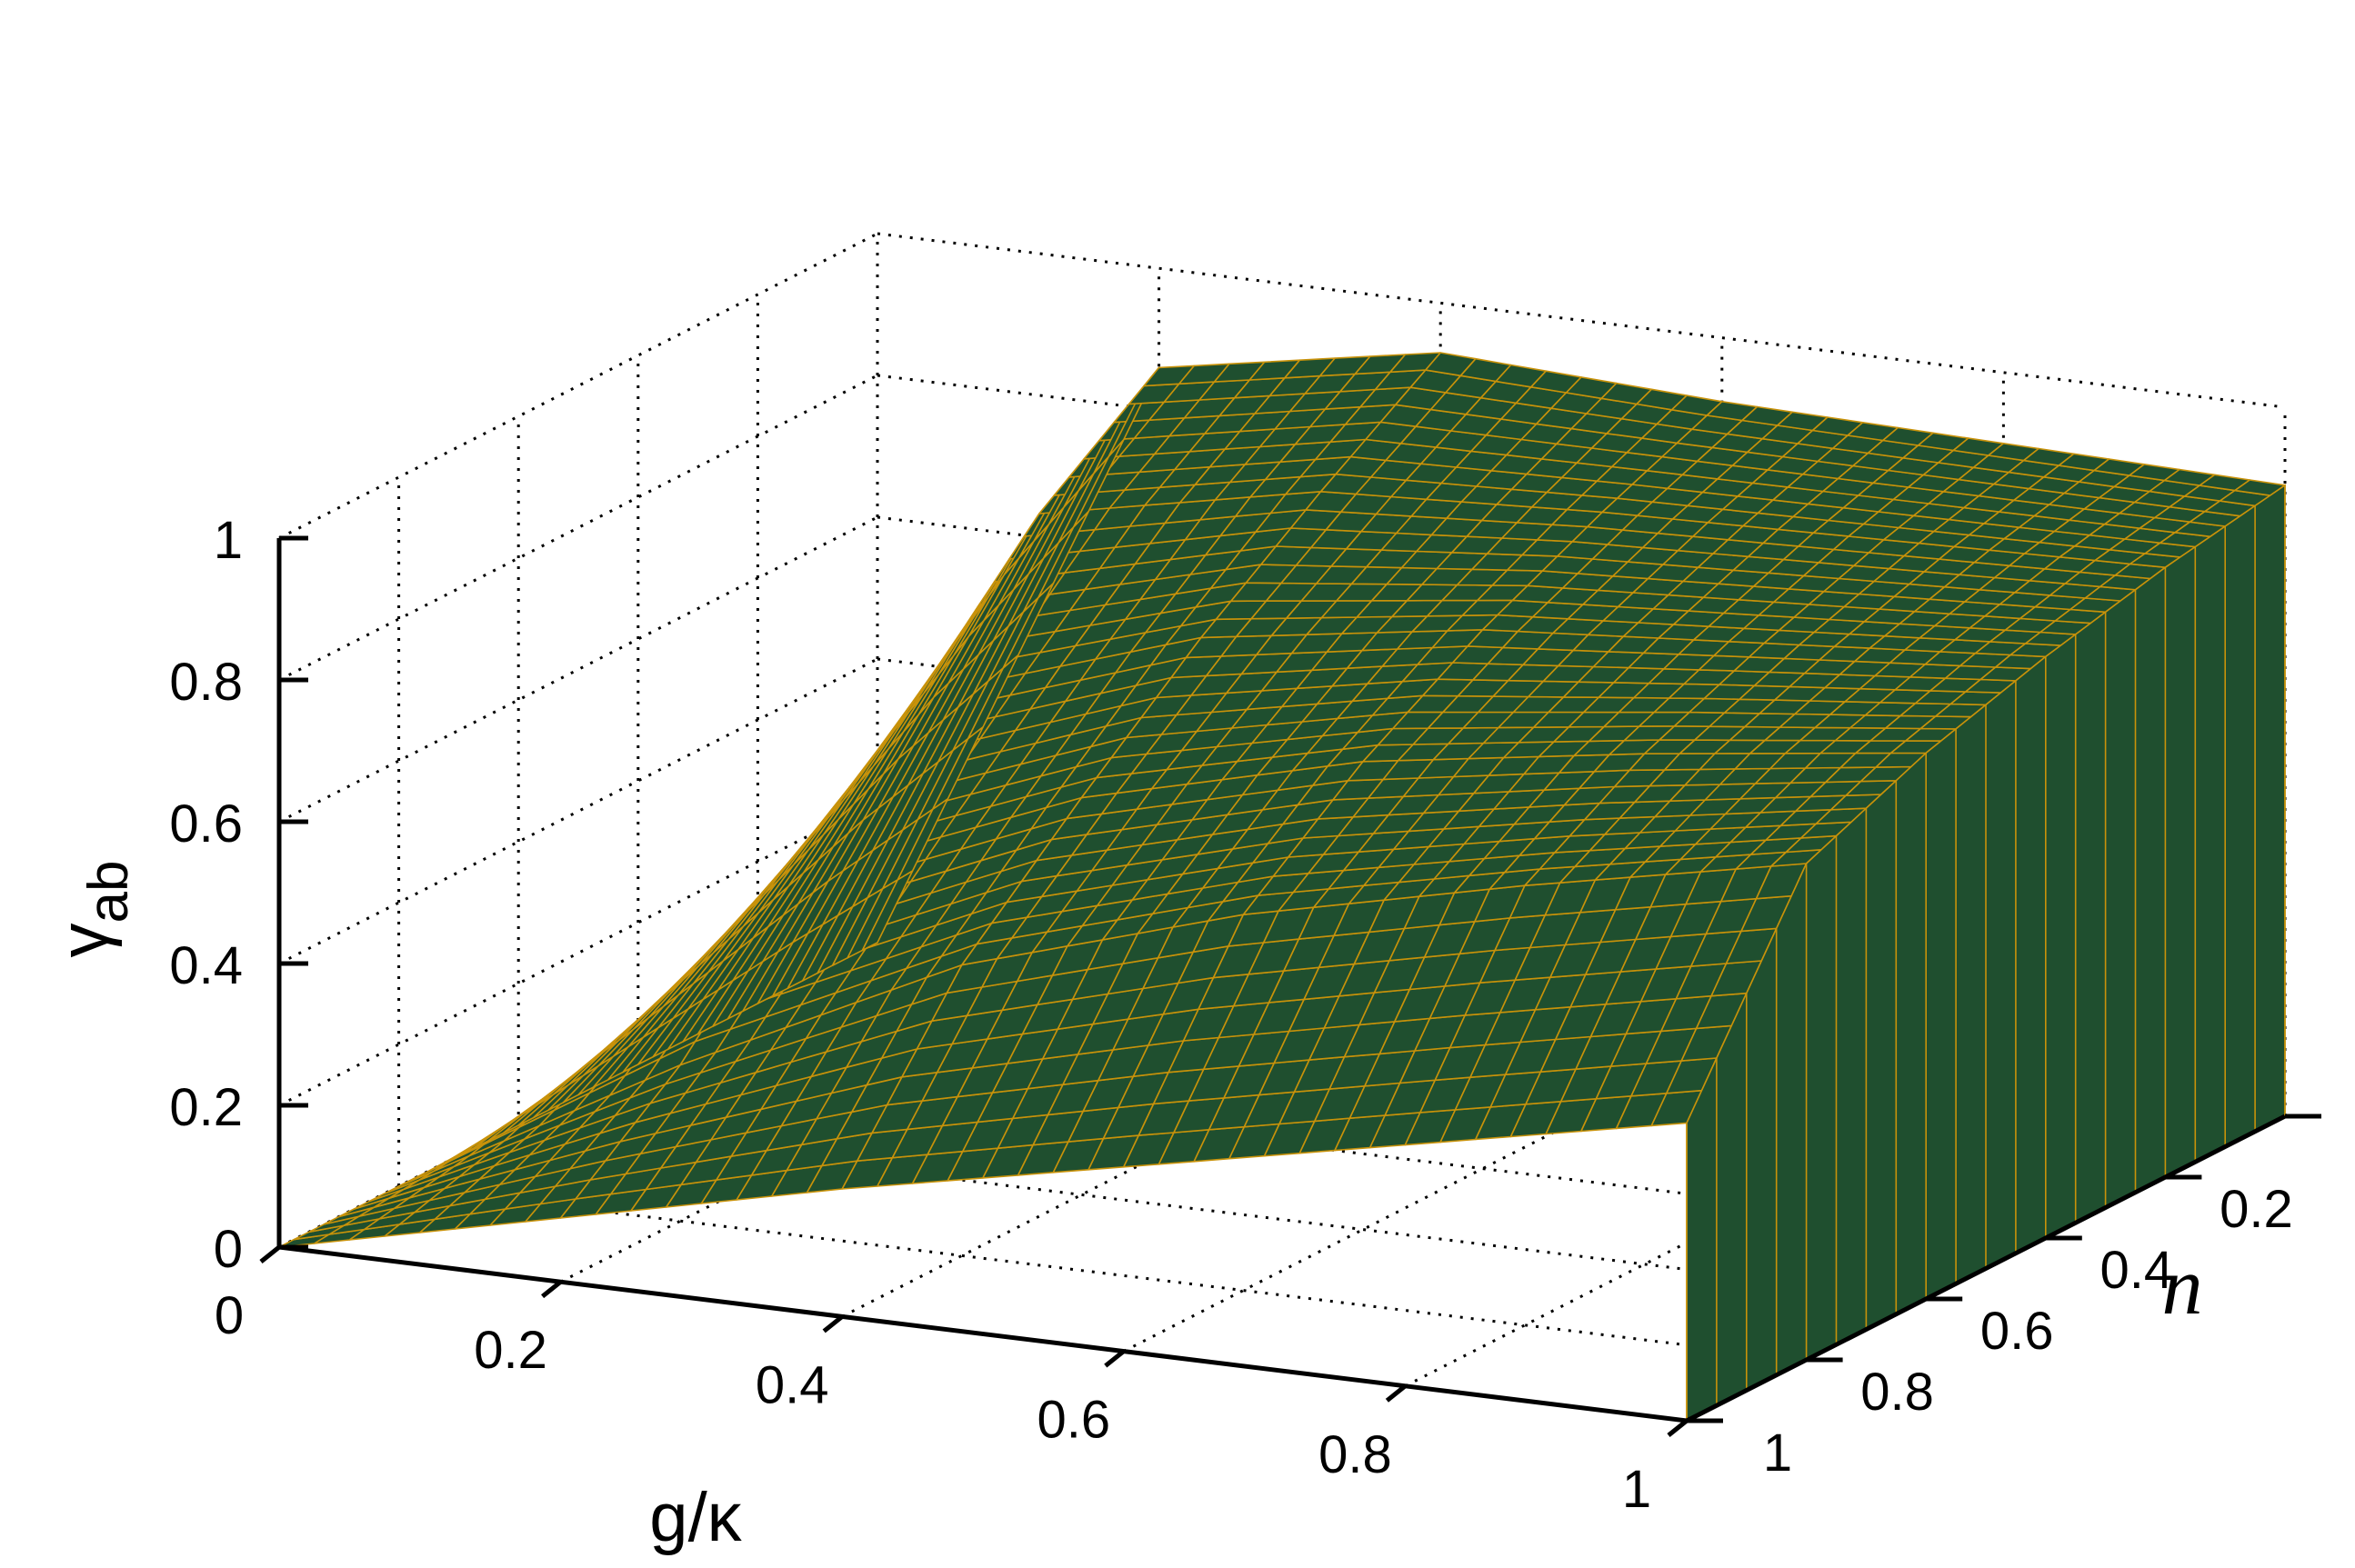 The width and height of the screenshot is (2355, 1568). What do you see at coordinates (1897, 1393) in the screenshot?
I see `n-tick-label-4: 0.8` at bounding box center [1897, 1393].